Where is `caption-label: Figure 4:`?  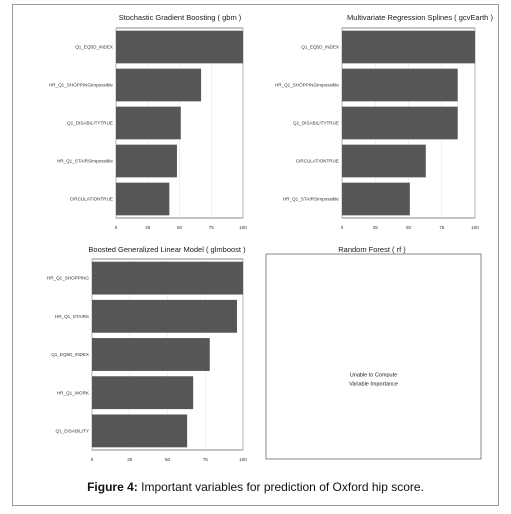
caption-label: Figure 4: is located at coordinates (112, 487).